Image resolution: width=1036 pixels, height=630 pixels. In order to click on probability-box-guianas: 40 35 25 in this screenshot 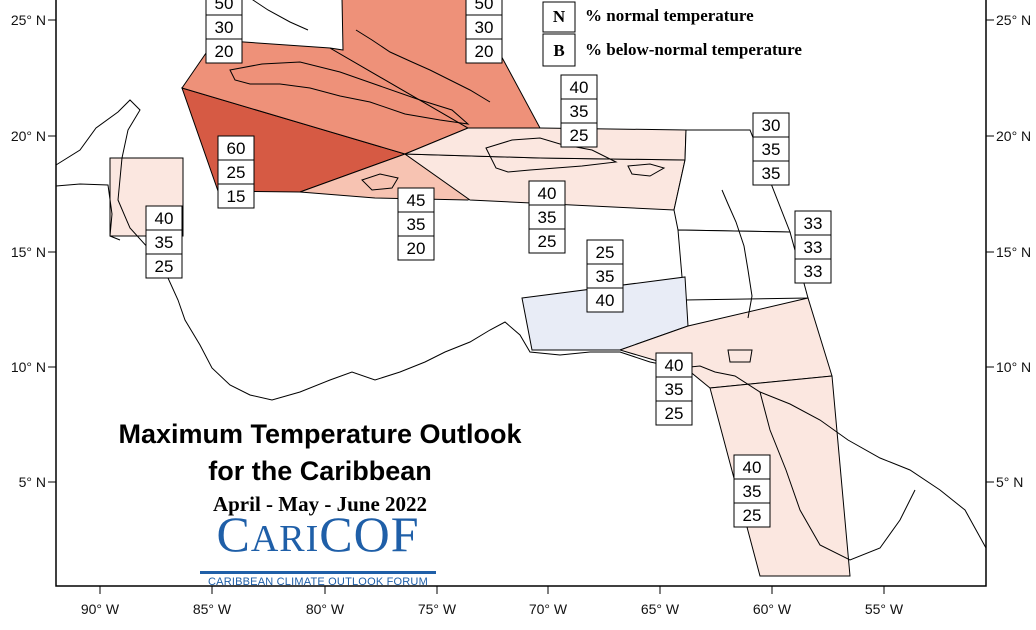, I will do `click(752, 491)`.